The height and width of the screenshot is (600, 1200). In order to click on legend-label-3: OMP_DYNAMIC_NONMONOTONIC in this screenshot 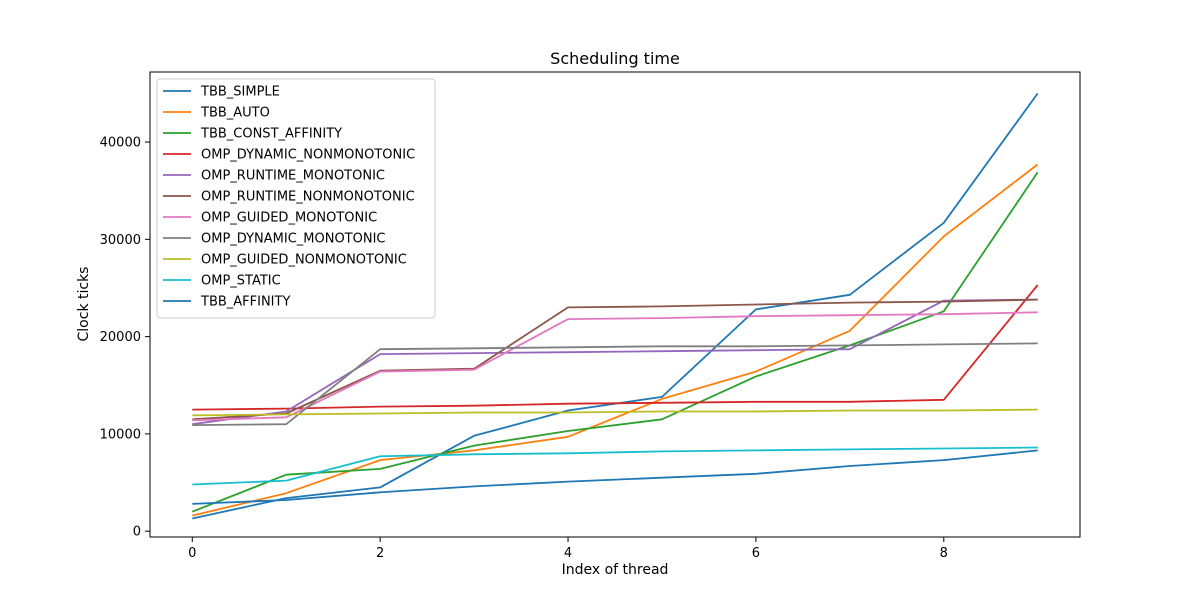, I will do `click(308, 155)`.